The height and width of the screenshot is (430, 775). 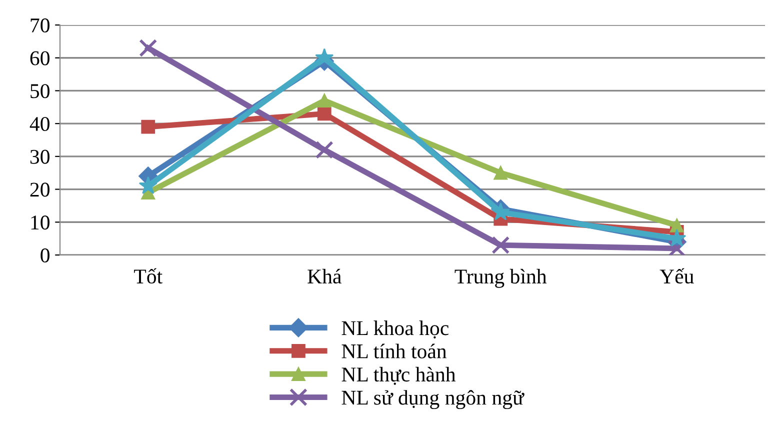 What do you see at coordinates (325, 276) in the screenshot?
I see `x-tick-label: Khá` at bounding box center [325, 276].